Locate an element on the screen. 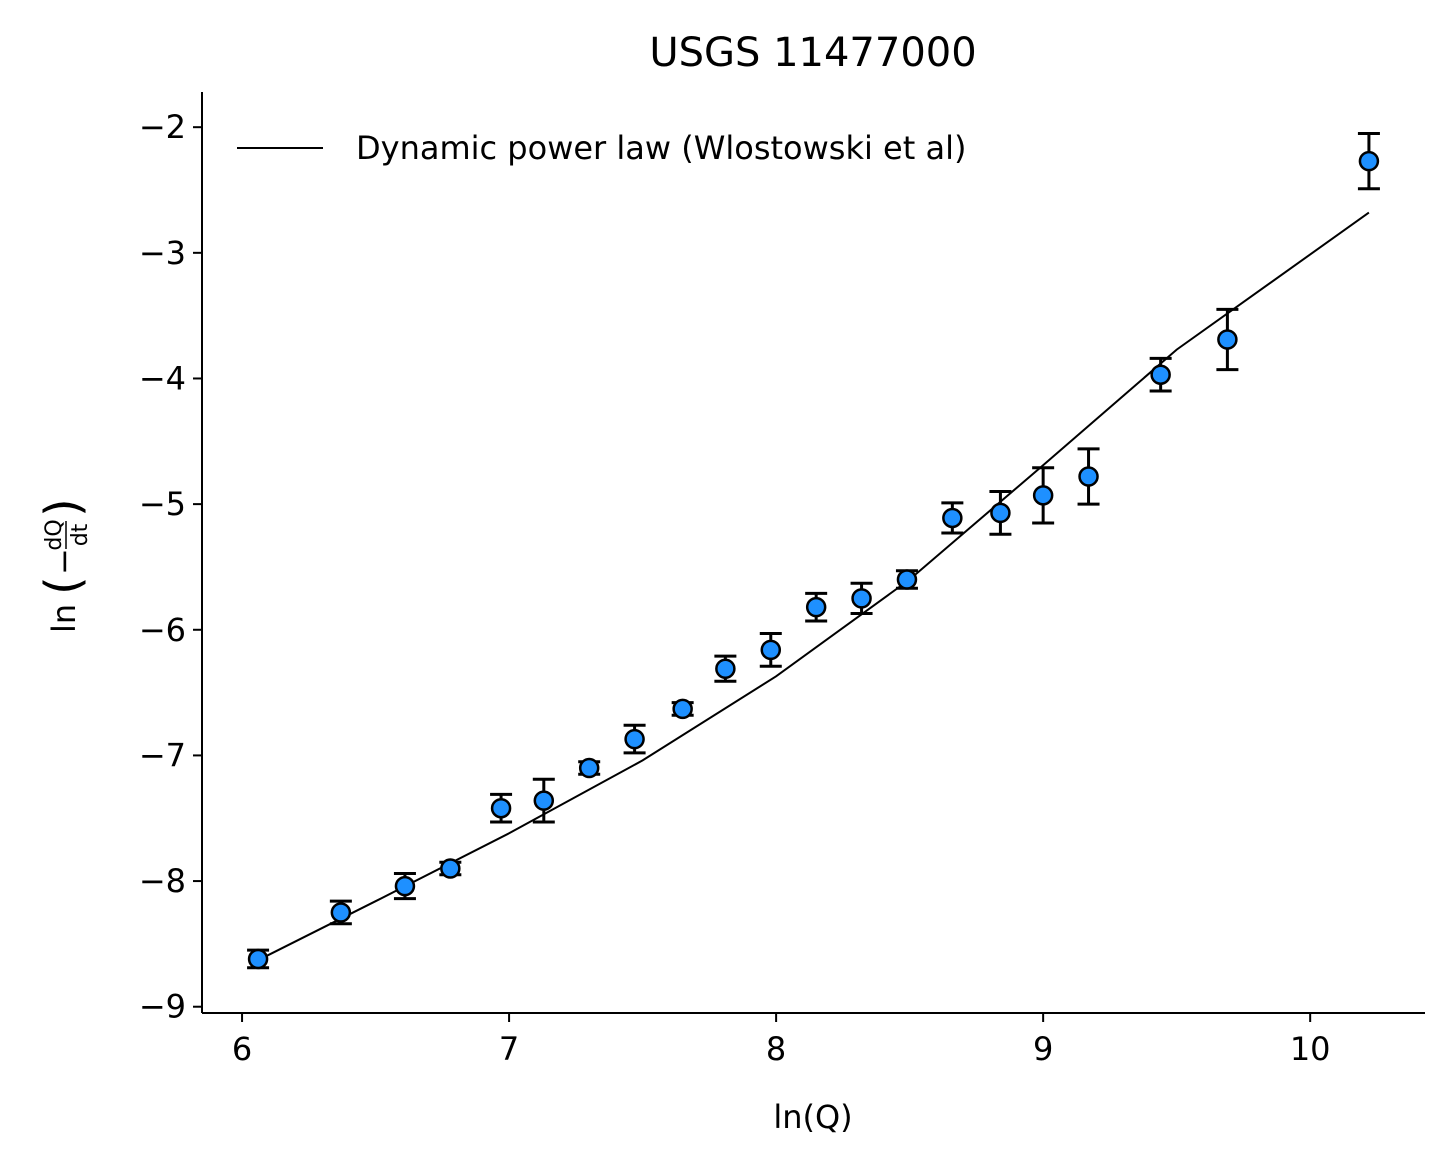 The height and width of the screenshot is (1168, 1455). x-axis-label: ln(Q) is located at coordinates (812, 1117).